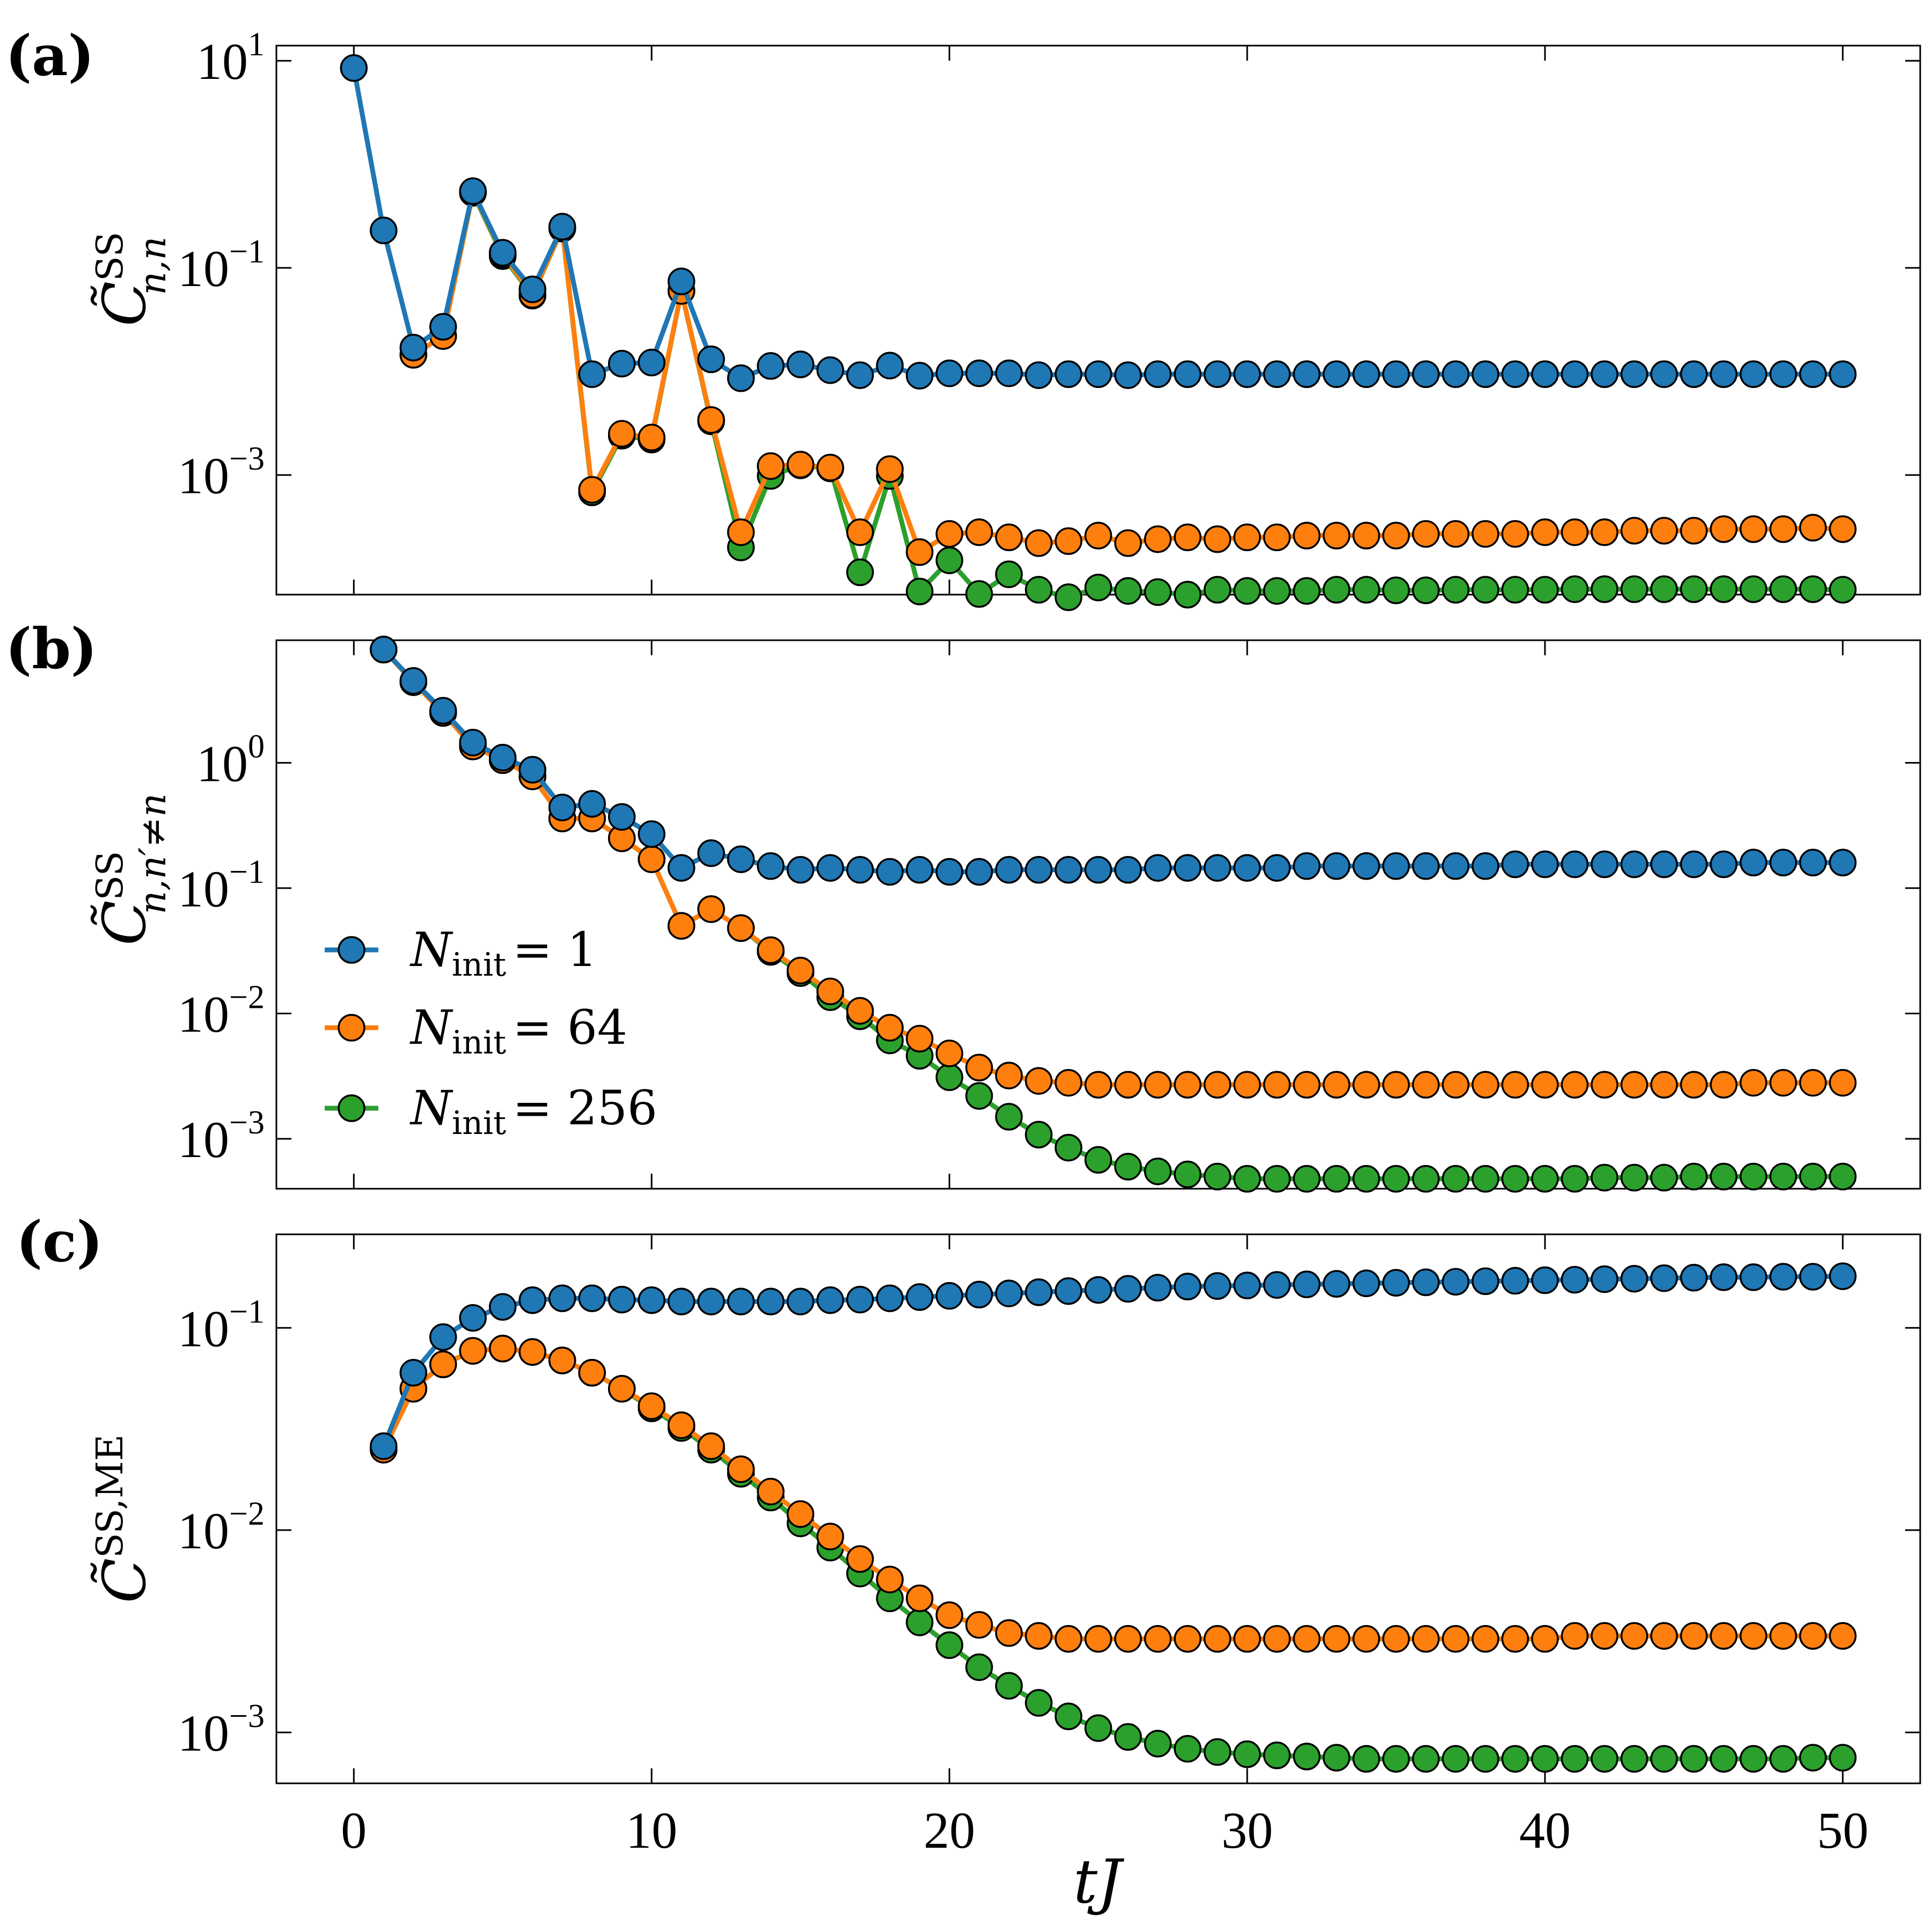 The width and height of the screenshot is (1932, 1932). I want to click on panel-a-label: (a), so click(49, 56).